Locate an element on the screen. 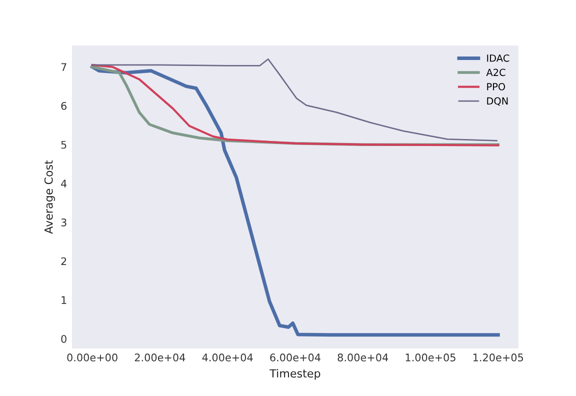  y-tick-label: 5 is located at coordinates (63, 144).